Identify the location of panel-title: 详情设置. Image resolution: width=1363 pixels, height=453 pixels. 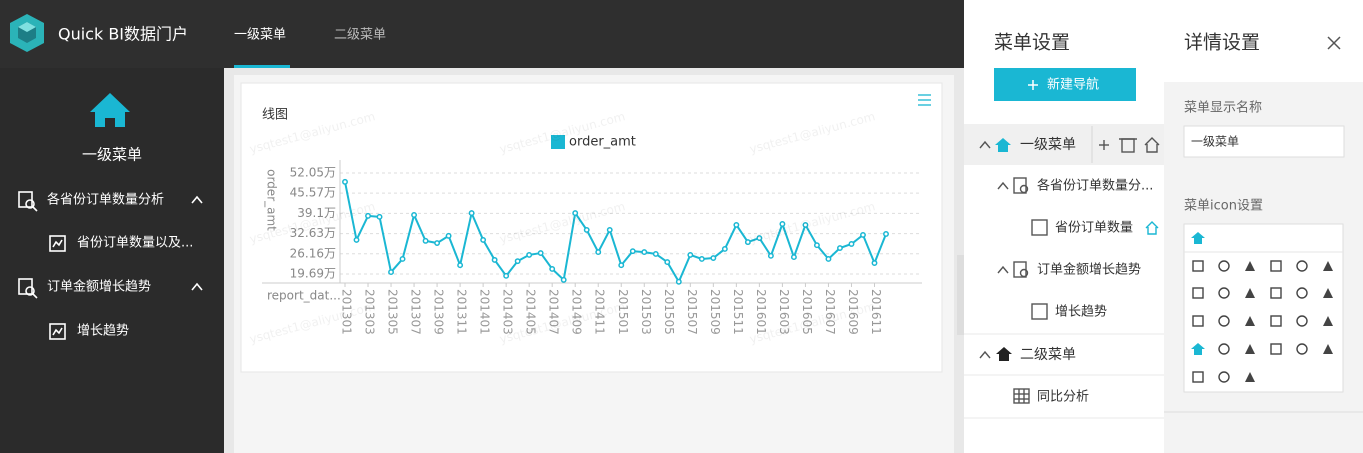
(1222, 43).